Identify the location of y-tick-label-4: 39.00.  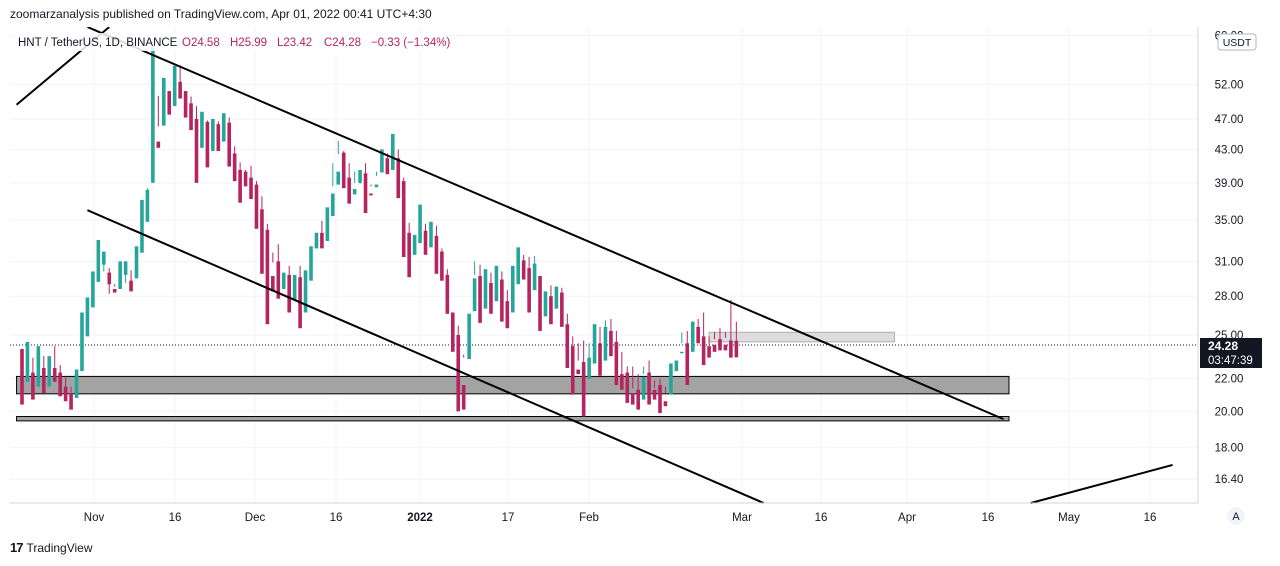
(1229, 184).